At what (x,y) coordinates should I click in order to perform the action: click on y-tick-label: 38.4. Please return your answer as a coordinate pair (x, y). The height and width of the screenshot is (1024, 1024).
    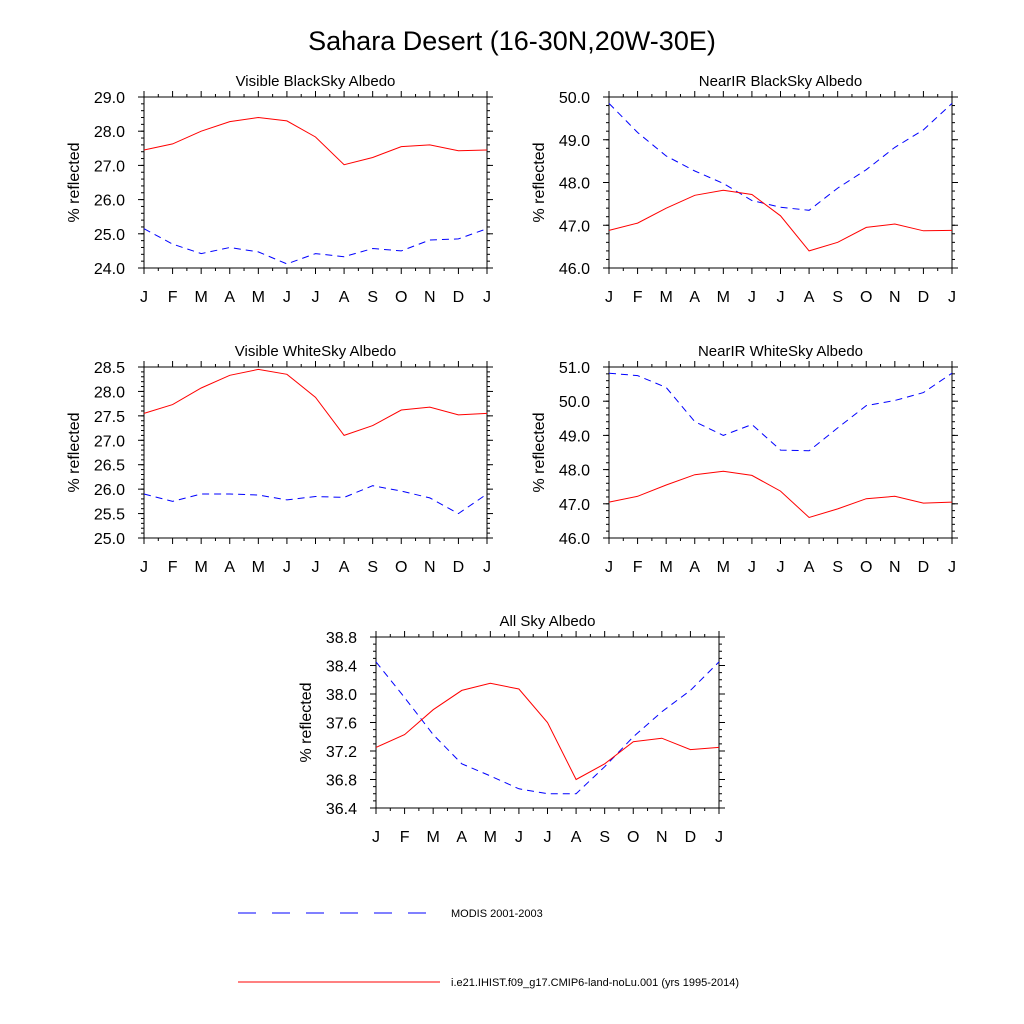
    Looking at the image, I should click on (341, 667).